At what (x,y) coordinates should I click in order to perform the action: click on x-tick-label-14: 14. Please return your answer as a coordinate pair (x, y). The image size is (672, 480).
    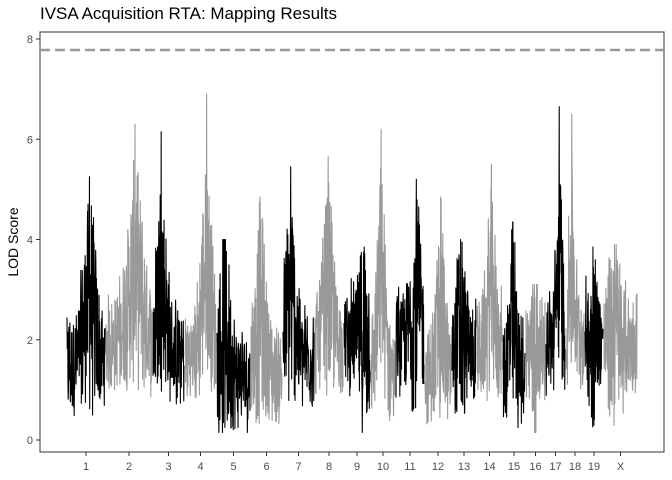
    Looking at the image, I should click on (489, 467).